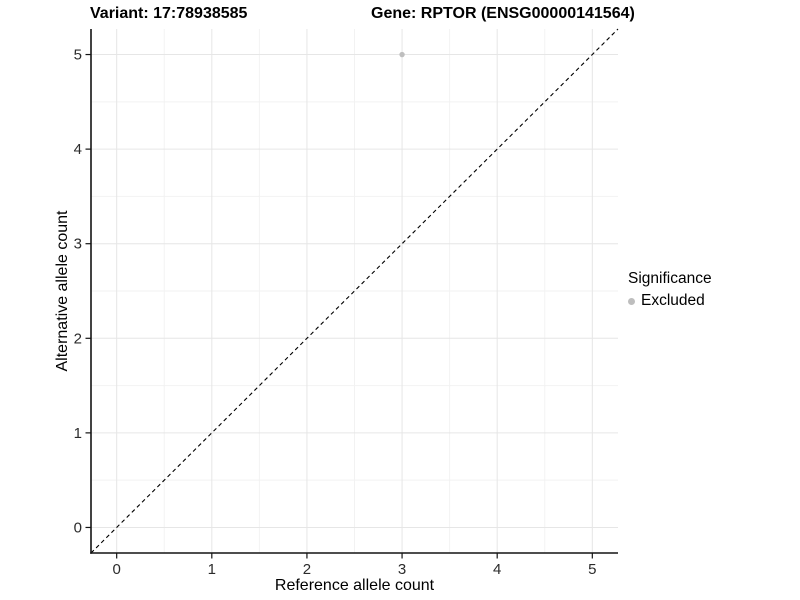  Describe the element at coordinates (354, 585) in the screenshot. I see `x-axis-title: Reference allele count` at that location.